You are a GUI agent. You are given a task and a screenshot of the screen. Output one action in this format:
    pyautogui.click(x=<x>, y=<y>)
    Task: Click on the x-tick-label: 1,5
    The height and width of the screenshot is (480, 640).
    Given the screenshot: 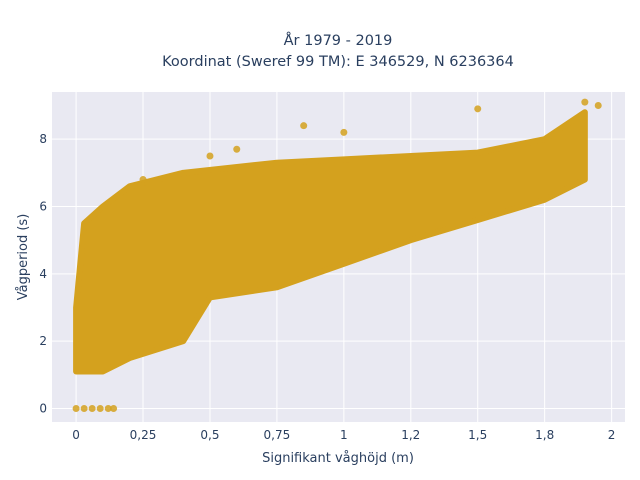 What is the action you would take?
    pyautogui.click(x=477, y=435)
    